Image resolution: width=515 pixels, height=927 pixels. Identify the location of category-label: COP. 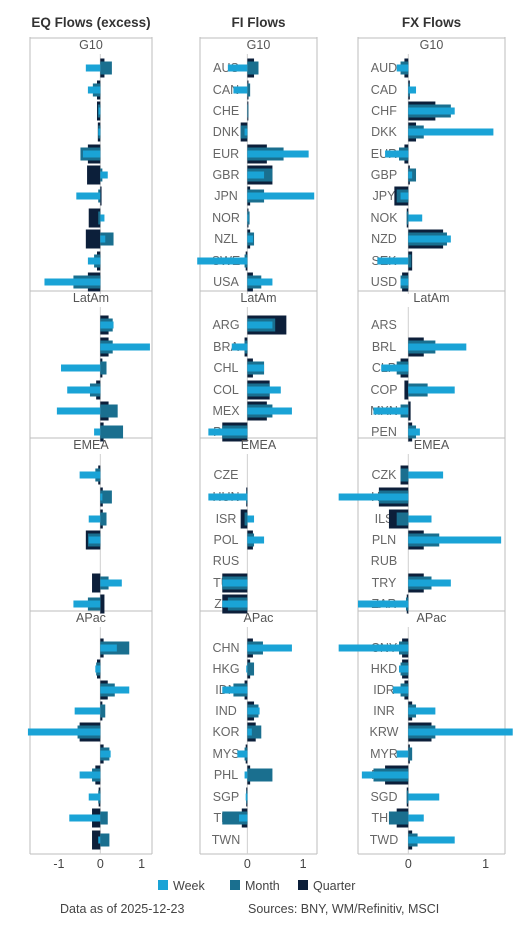
(383, 390).